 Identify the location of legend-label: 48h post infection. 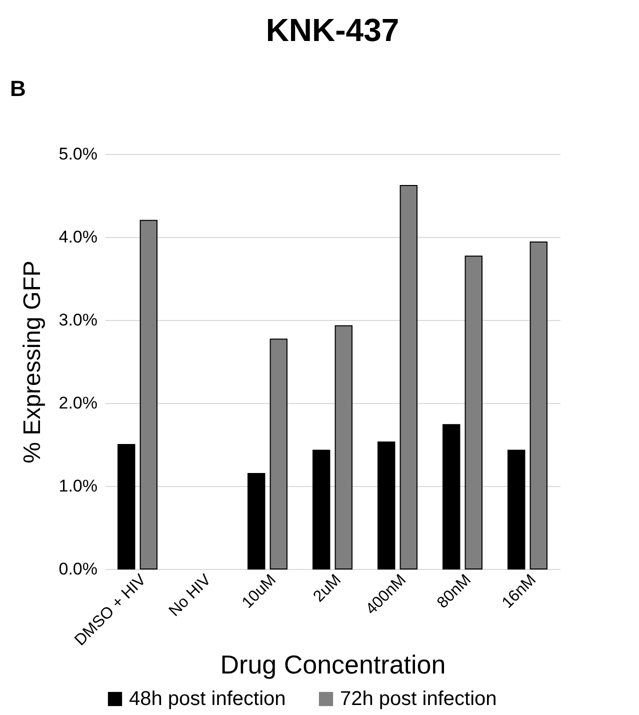
(207, 699).